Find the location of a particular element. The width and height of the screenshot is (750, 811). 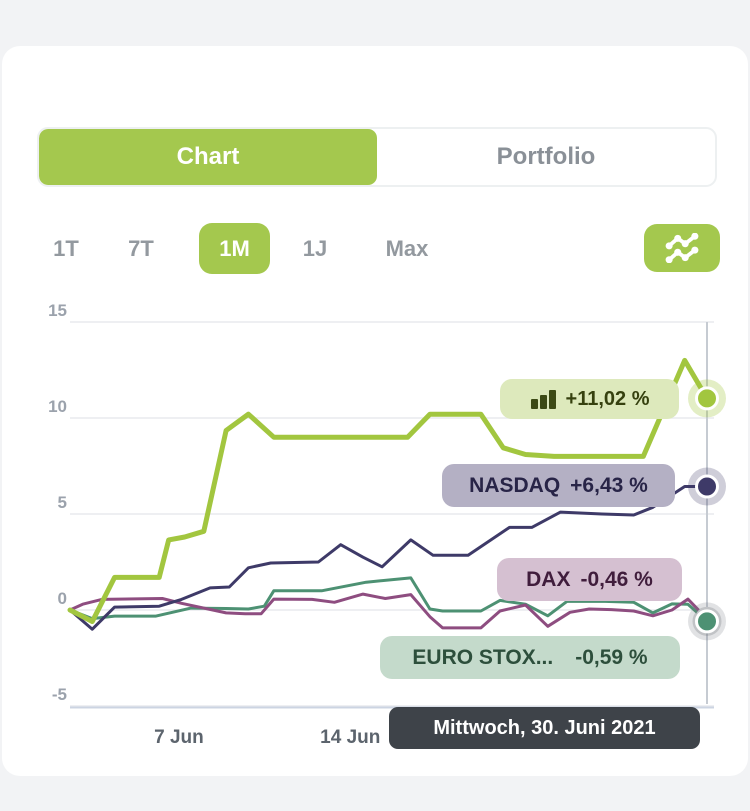

range-1j-button: 1J is located at coordinates (315, 248).